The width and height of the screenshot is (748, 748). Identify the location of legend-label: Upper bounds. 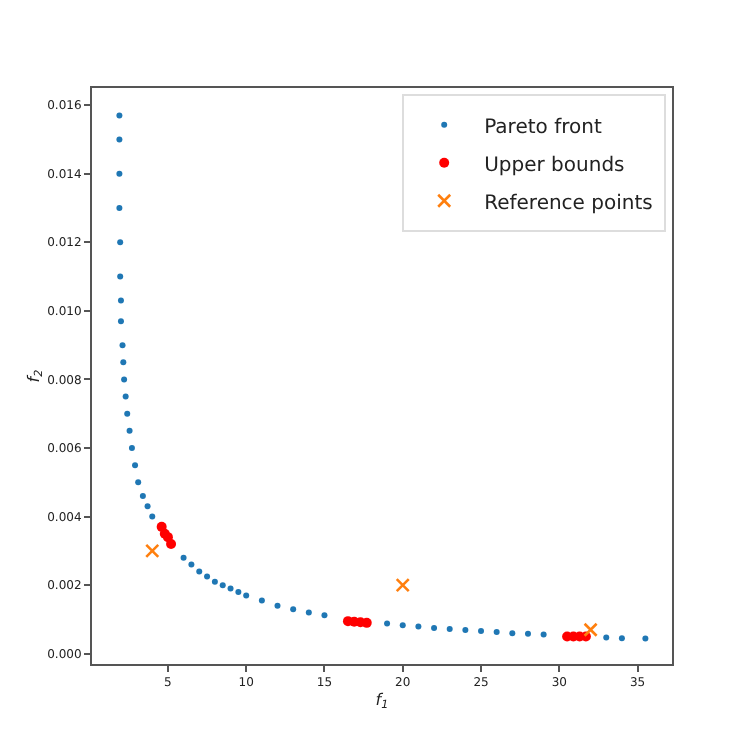
(554, 165).